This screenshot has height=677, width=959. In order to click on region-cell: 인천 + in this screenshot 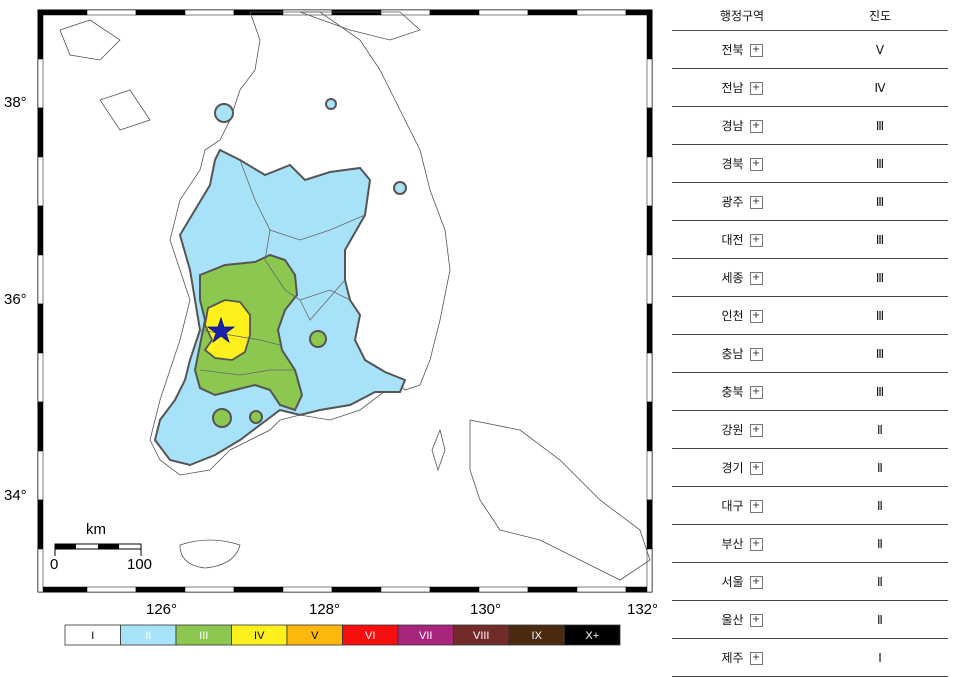, I will do `click(742, 315)`.